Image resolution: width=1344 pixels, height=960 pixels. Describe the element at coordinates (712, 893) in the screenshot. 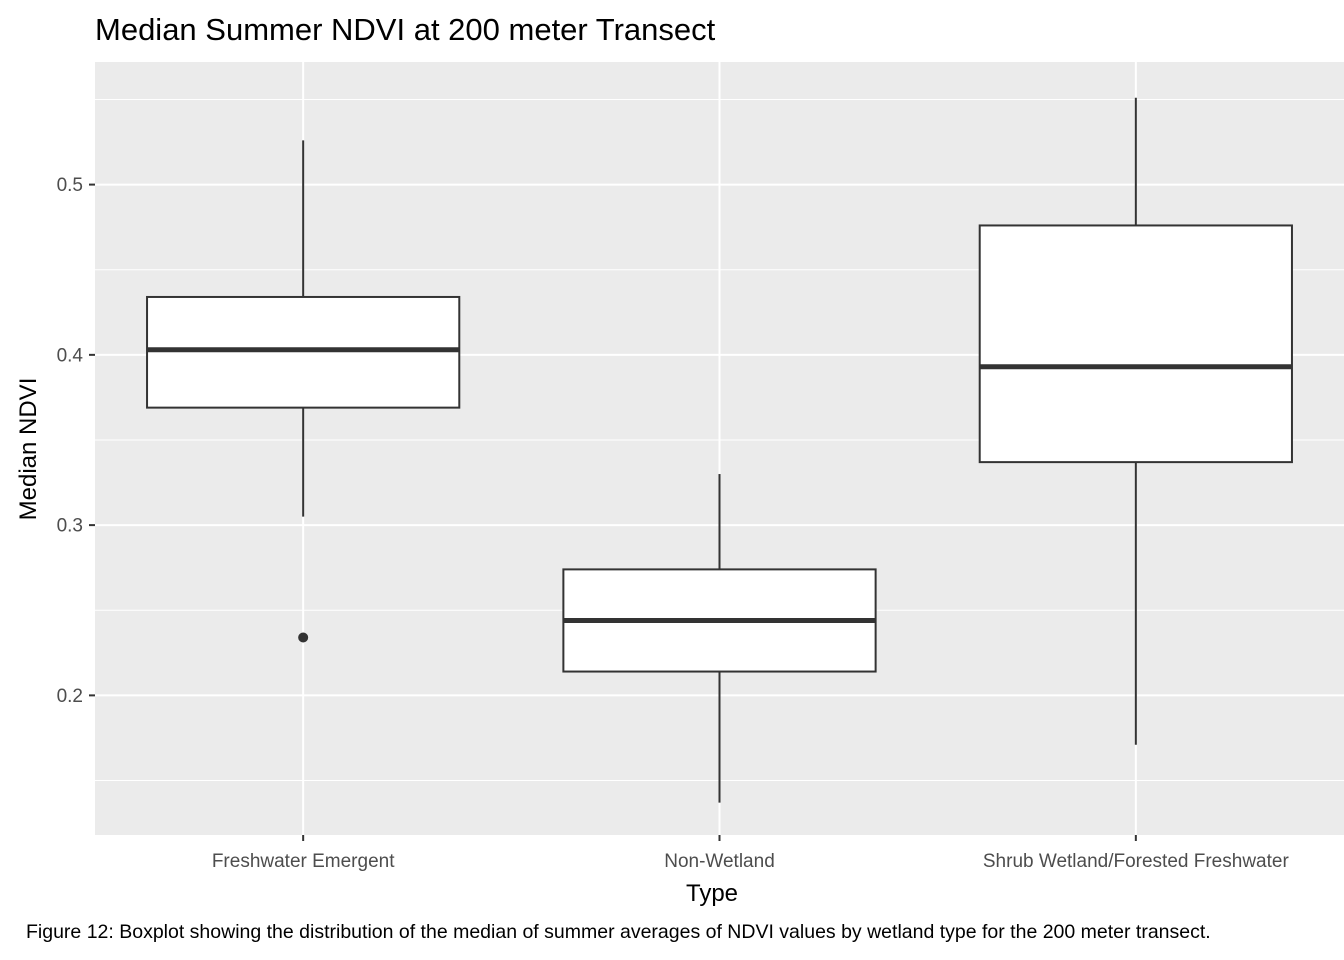

I see `x-axis-title: Type` at that location.